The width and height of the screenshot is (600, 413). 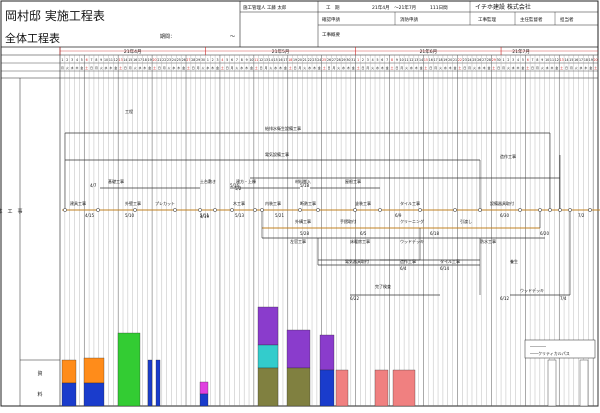 I want to click on date-label-15: 6/14, so click(x=444, y=268).